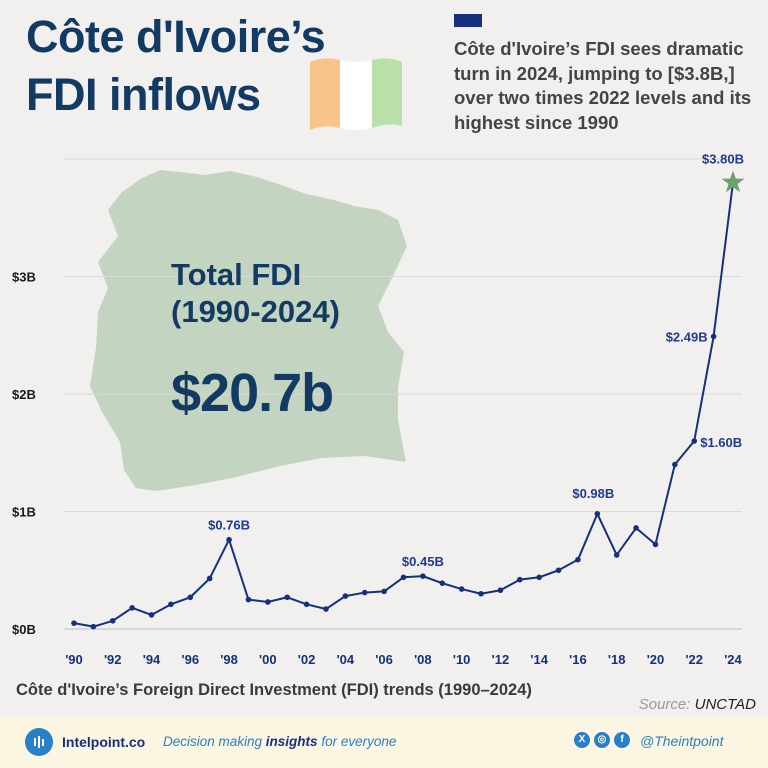  I want to click on source-note: Source: UNCTAD, so click(697, 704).